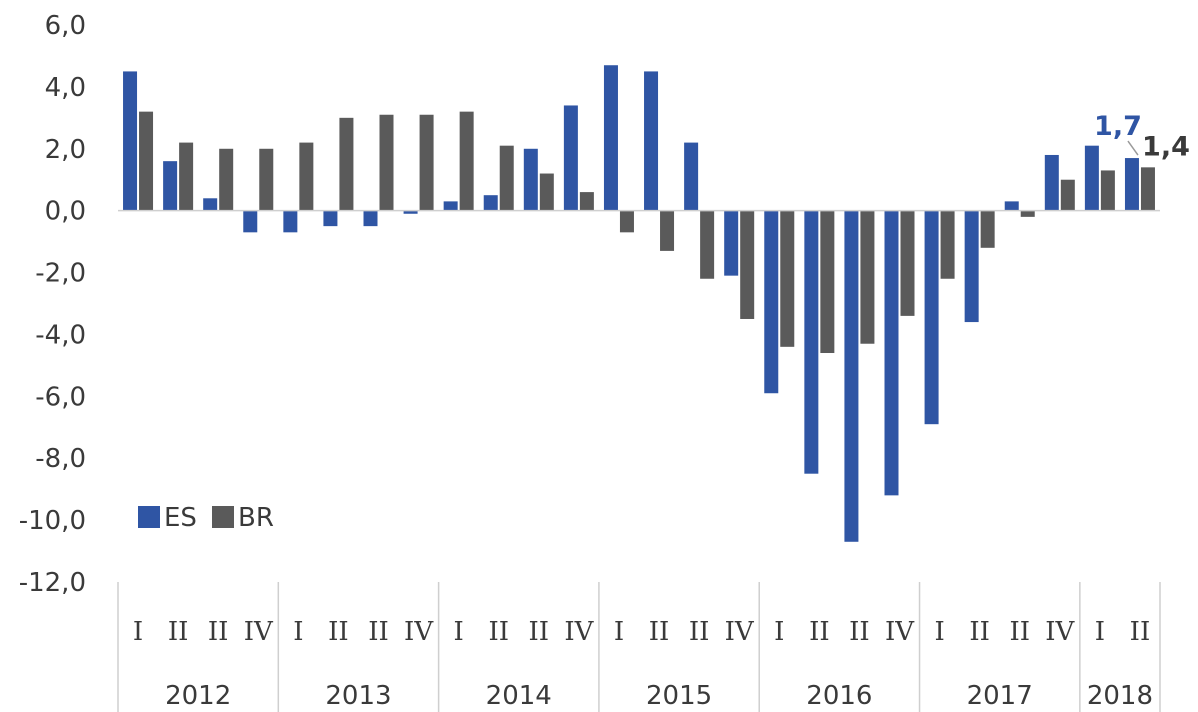 The height and width of the screenshot is (712, 1198). Describe the element at coordinates (223, 517) in the screenshot. I see `legend-swatch-br` at that location.